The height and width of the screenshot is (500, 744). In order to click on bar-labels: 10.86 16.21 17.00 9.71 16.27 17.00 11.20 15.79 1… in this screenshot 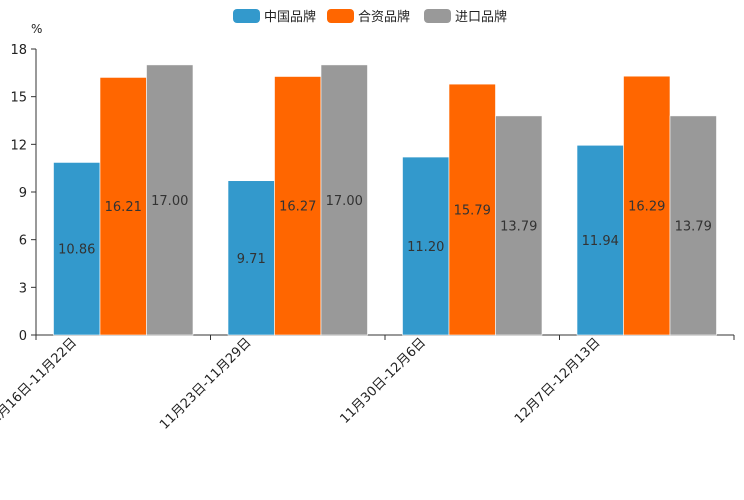, I will do `click(385, 230)`.